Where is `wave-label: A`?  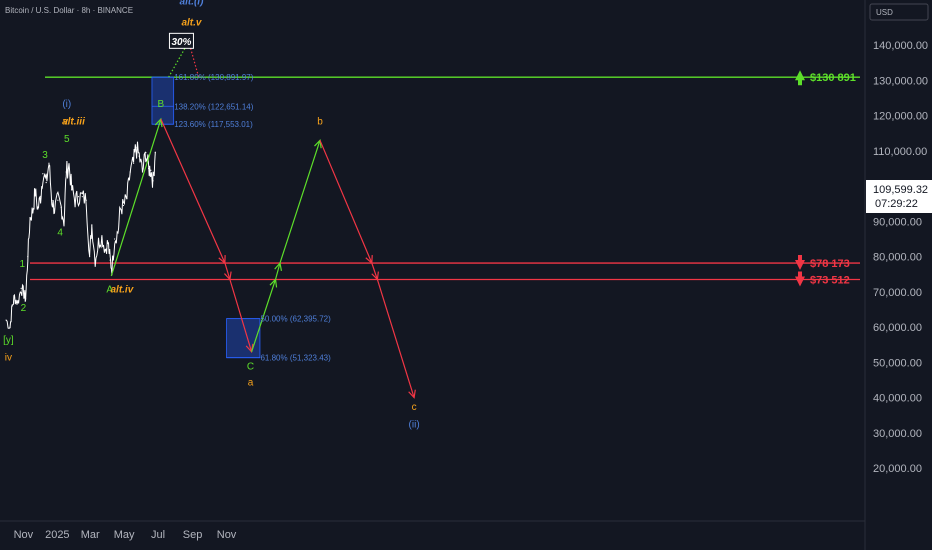
wave-label: A is located at coordinates (109, 290).